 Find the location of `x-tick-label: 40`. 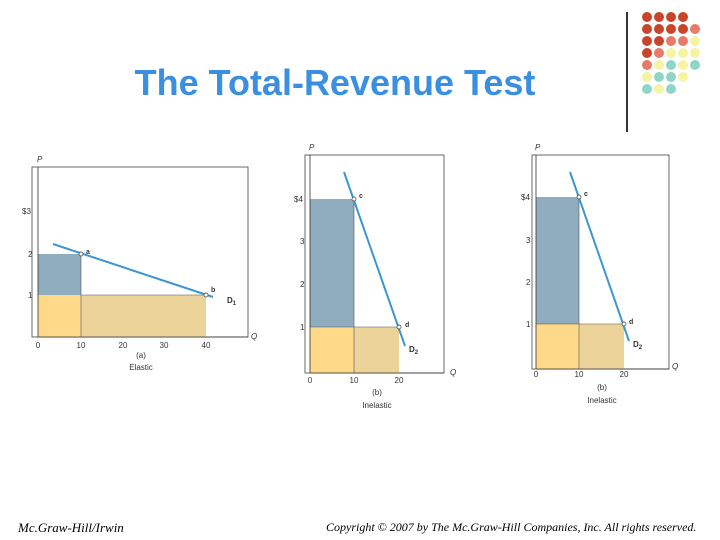

x-tick-label: 40 is located at coordinates (206, 345).